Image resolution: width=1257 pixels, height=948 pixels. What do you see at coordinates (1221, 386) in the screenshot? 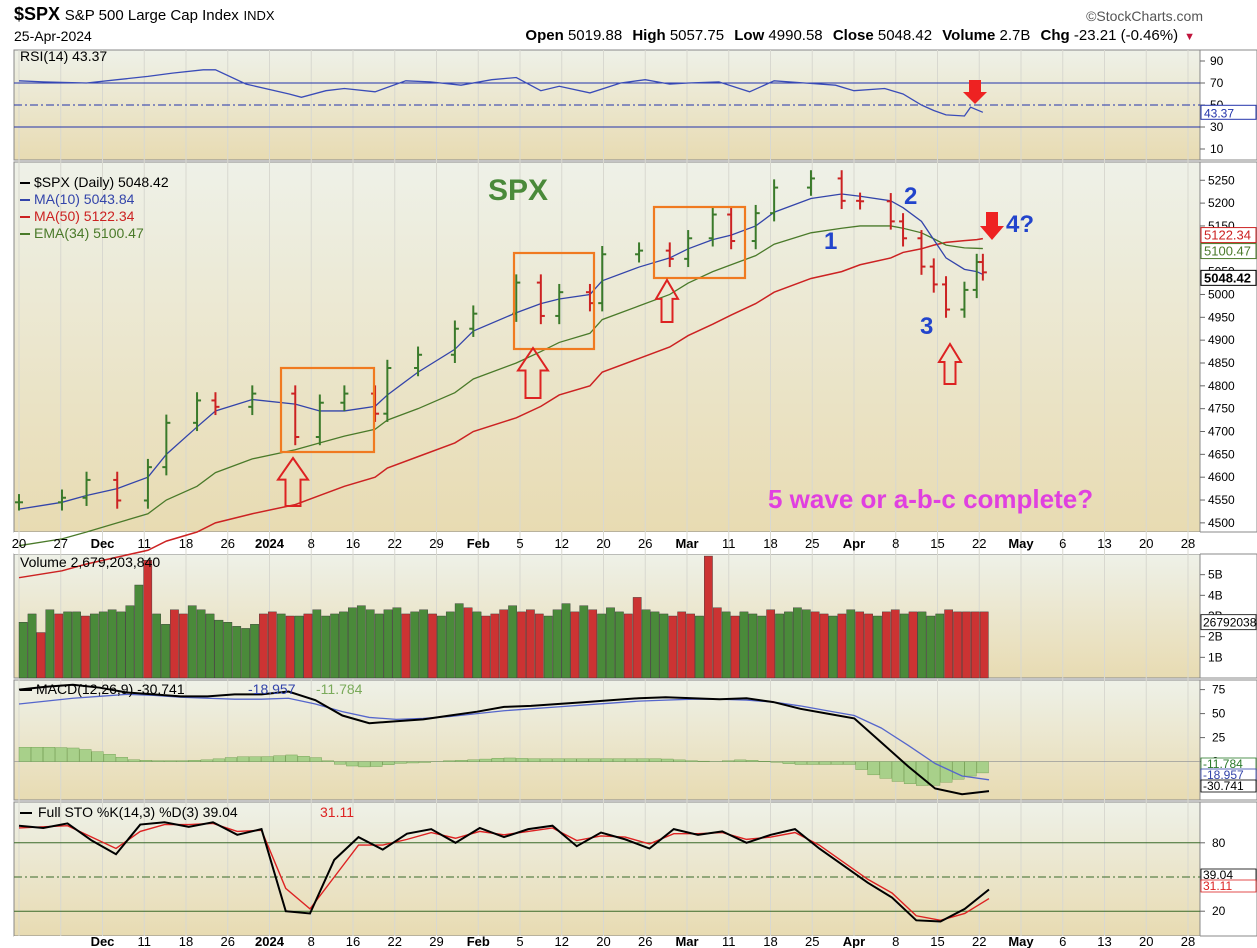
I see `price-tick-label: 4800` at bounding box center [1221, 386].